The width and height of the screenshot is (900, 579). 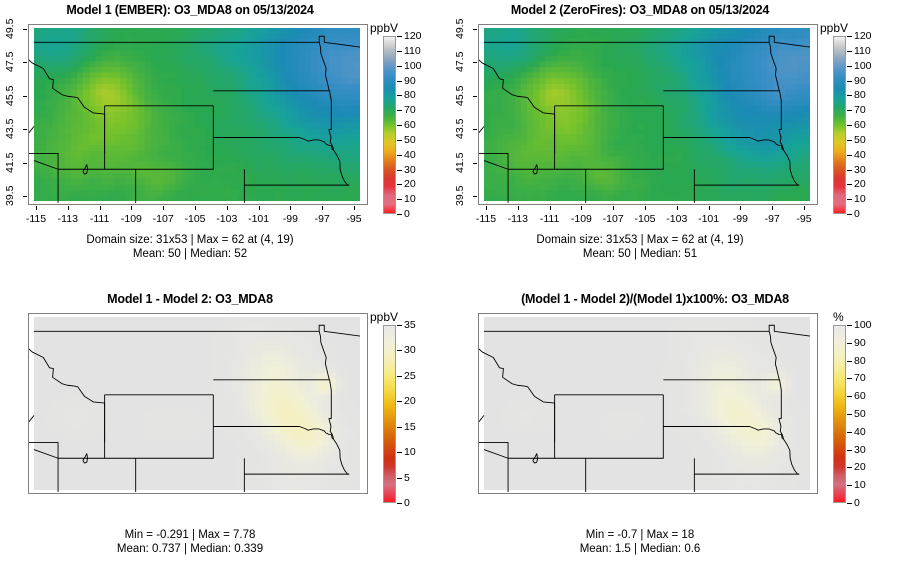 What do you see at coordinates (410, 325) in the screenshot?
I see `colorbar-tick-label: 35` at bounding box center [410, 325].